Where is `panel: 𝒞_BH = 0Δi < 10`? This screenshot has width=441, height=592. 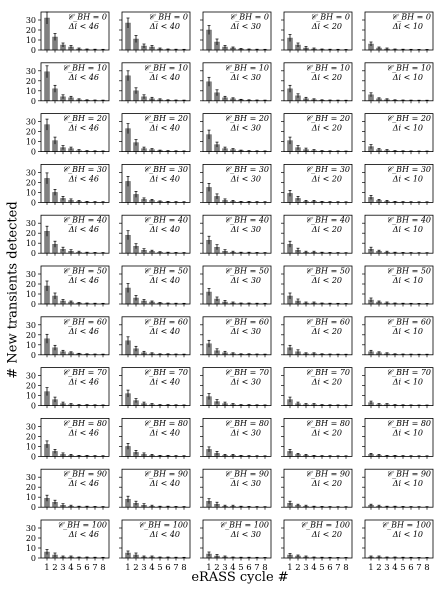
panel: 𝒞_BH = 0Δi < 10 is located at coordinates (398, 32).